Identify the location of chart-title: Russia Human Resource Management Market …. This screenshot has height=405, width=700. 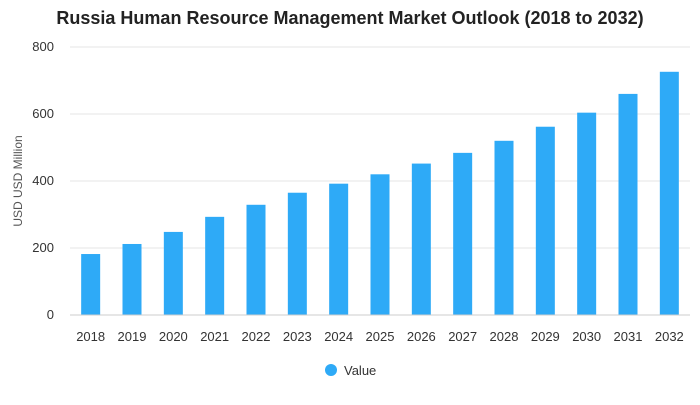
(350, 18).